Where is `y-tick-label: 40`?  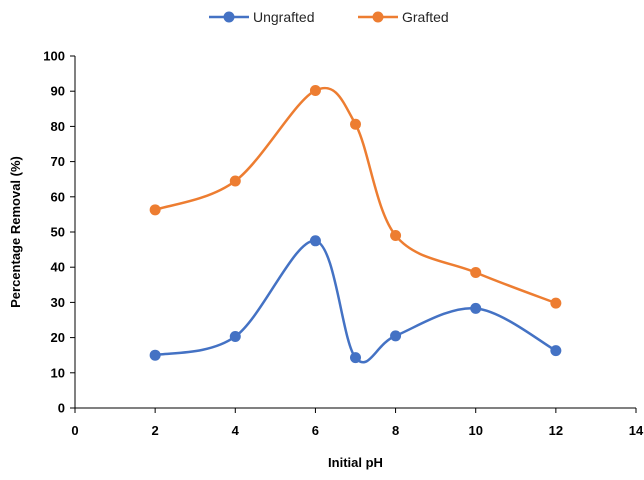
y-tick-label: 40 is located at coordinates (58, 267).